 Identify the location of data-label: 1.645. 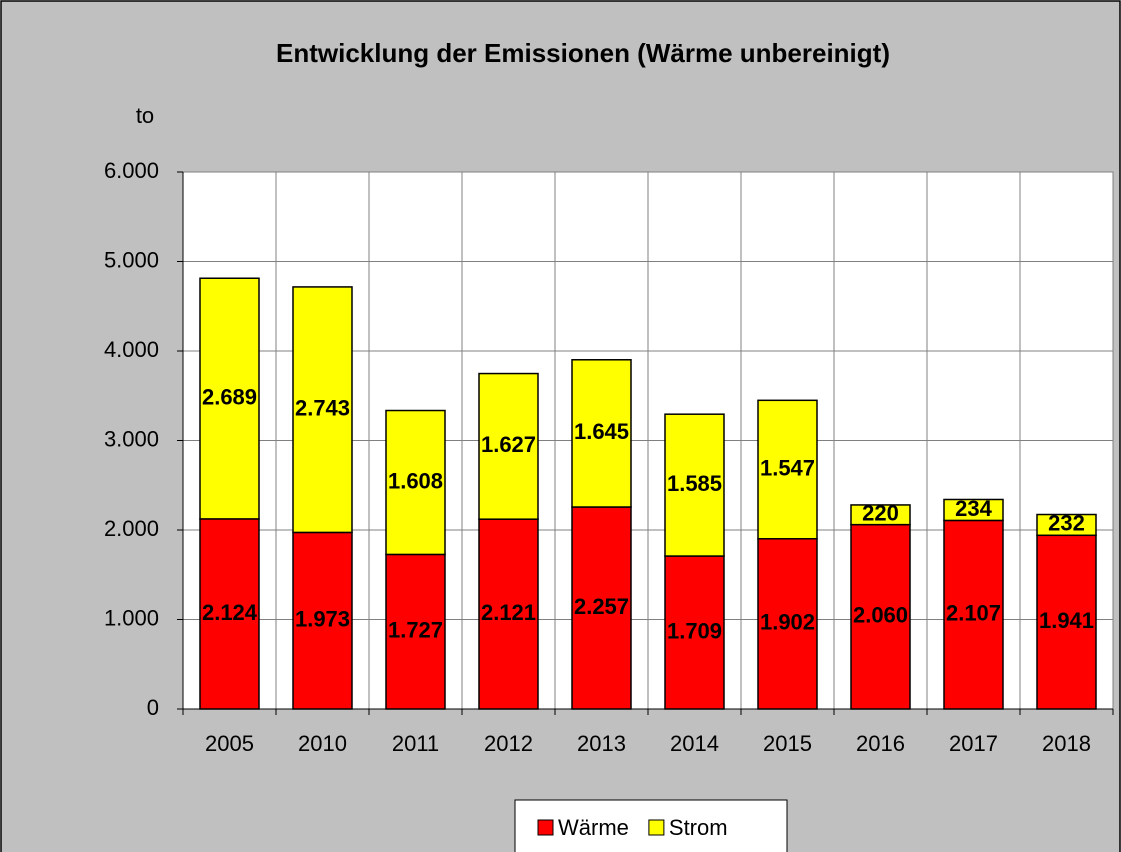
(601, 431).